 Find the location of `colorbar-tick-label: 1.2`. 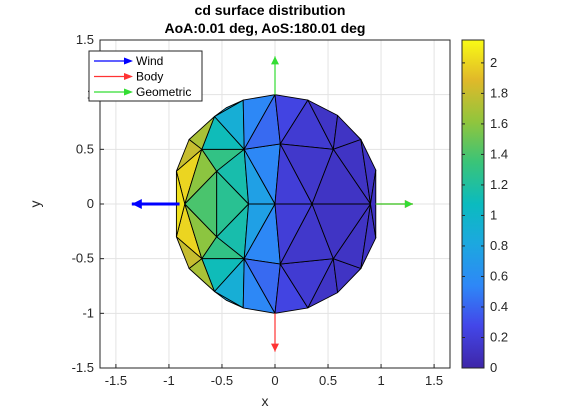

colorbar-tick-label: 1.2 is located at coordinates (499, 184).